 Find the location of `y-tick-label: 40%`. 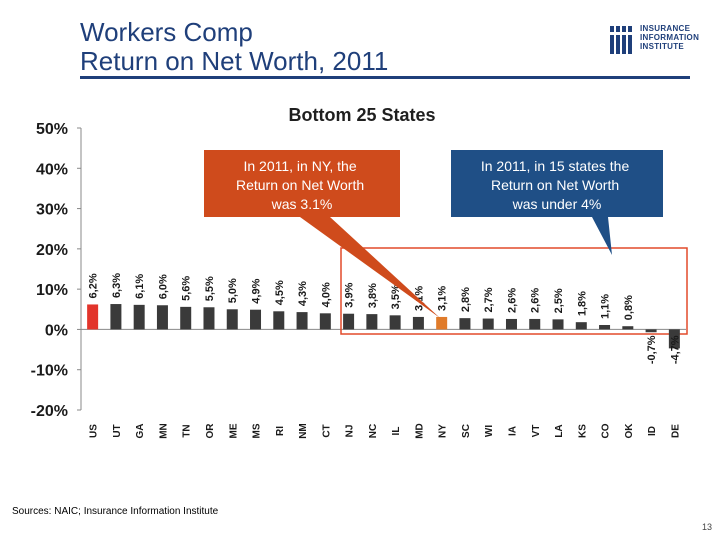

y-tick-label: 40% is located at coordinates (52, 169).